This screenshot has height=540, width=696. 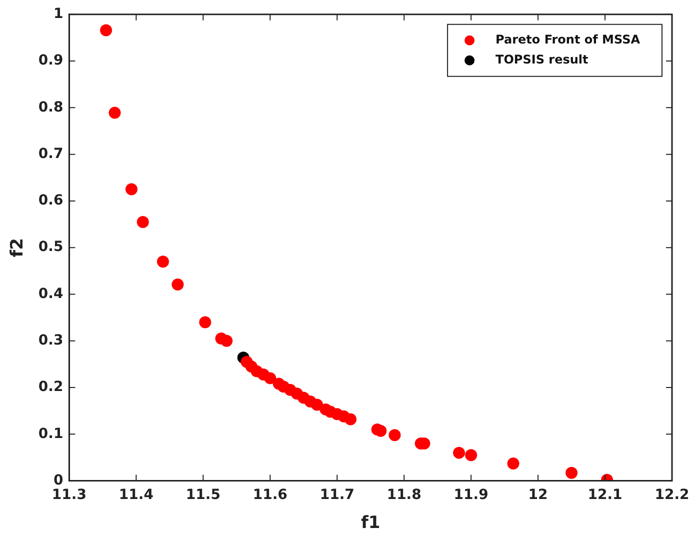 What do you see at coordinates (542, 59) in the screenshot?
I see `legend-label: TOPSIS result` at bounding box center [542, 59].